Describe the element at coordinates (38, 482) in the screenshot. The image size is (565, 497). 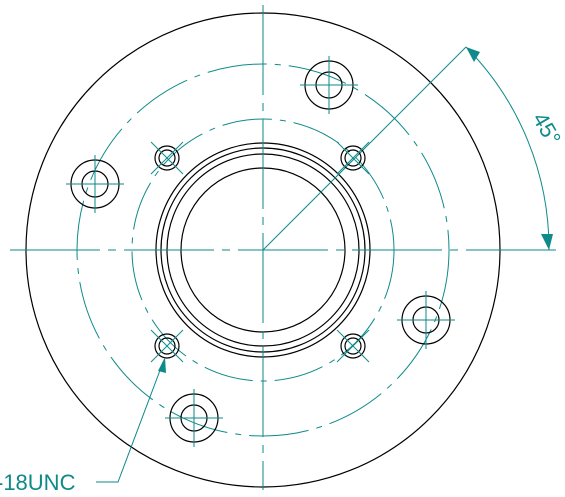
I see `thread-label: -18UNC` at that location.